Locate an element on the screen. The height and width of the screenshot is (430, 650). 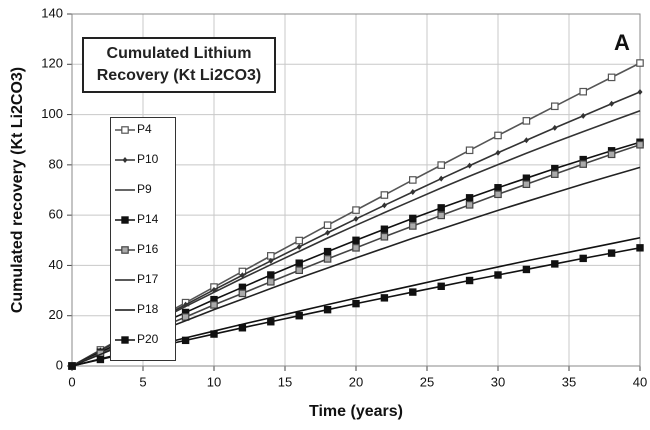
x-tick-label: 35 is located at coordinates (569, 381).